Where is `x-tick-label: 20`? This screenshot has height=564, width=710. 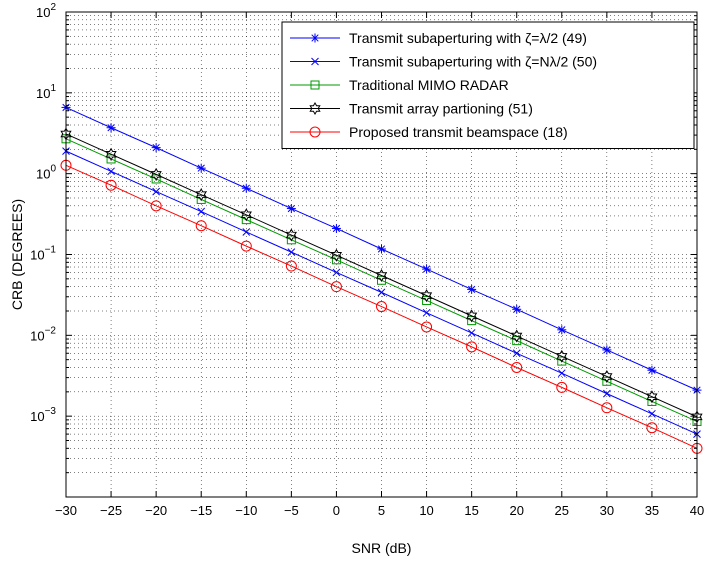 x-tick-label: 20 is located at coordinates (516, 510).